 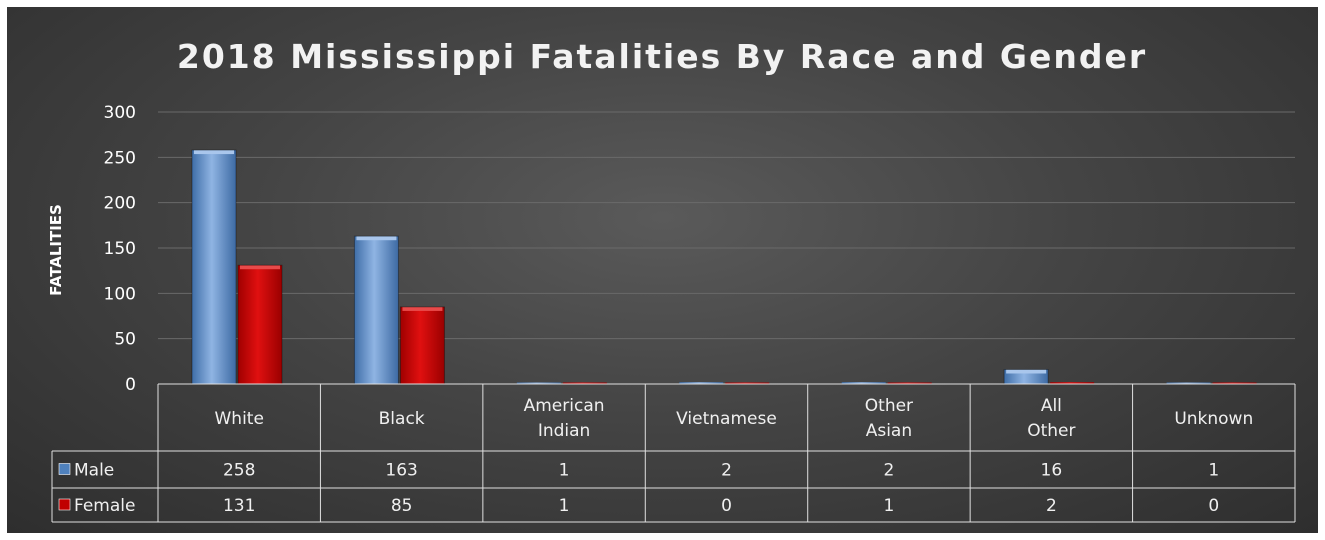 What do you see at coordinates (120, 204) in the screenshot?
I see `y-tick-label: 200` at bounding box center [120, 204].